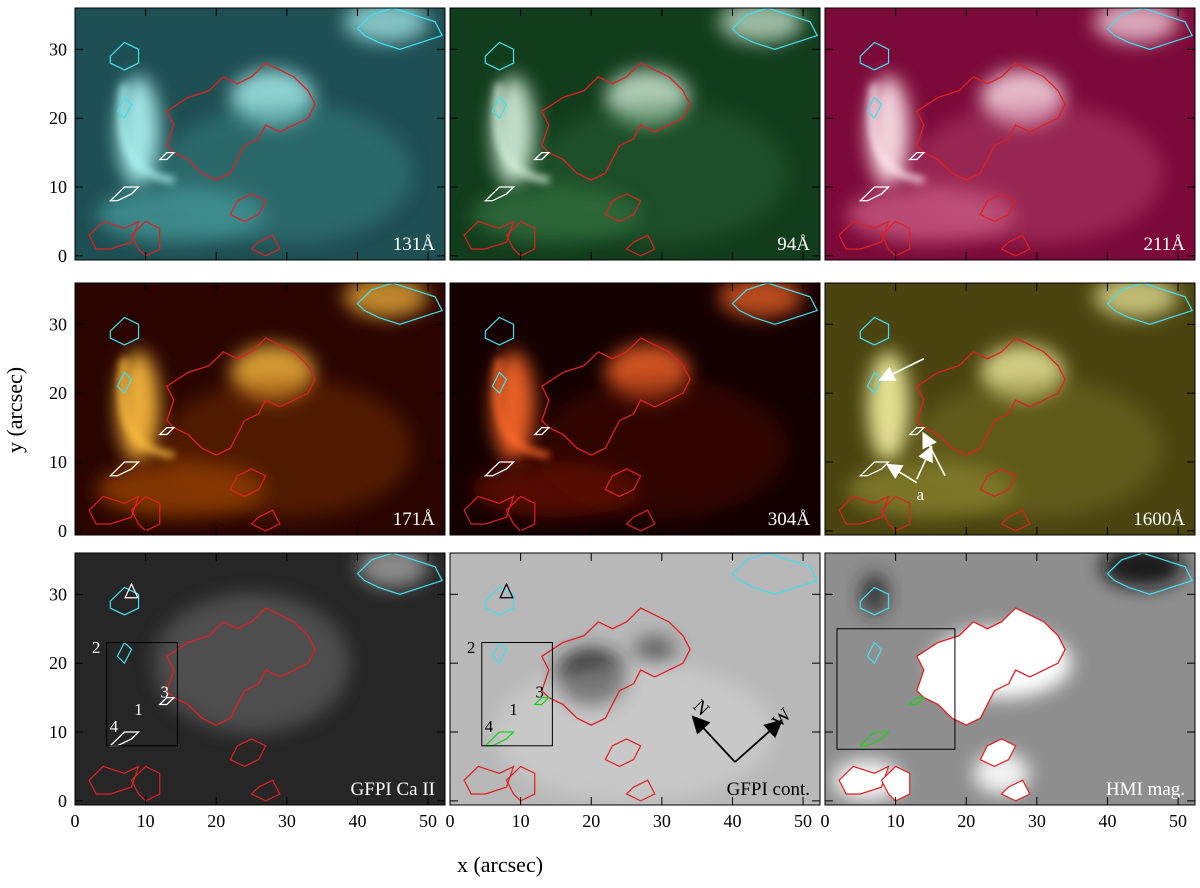 This screenshot has width=1200, height=888. What do you see at coordinates (921, 494) in the screenshot?
I see `arrow-label: a` at bounding box center [921, 494].